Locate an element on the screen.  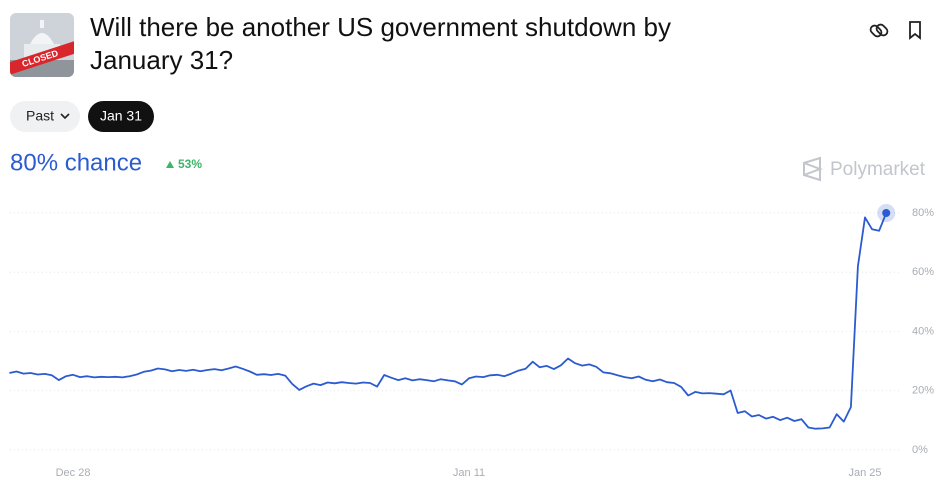
y-tick-label: 80% is located at coordinates (923, 213).